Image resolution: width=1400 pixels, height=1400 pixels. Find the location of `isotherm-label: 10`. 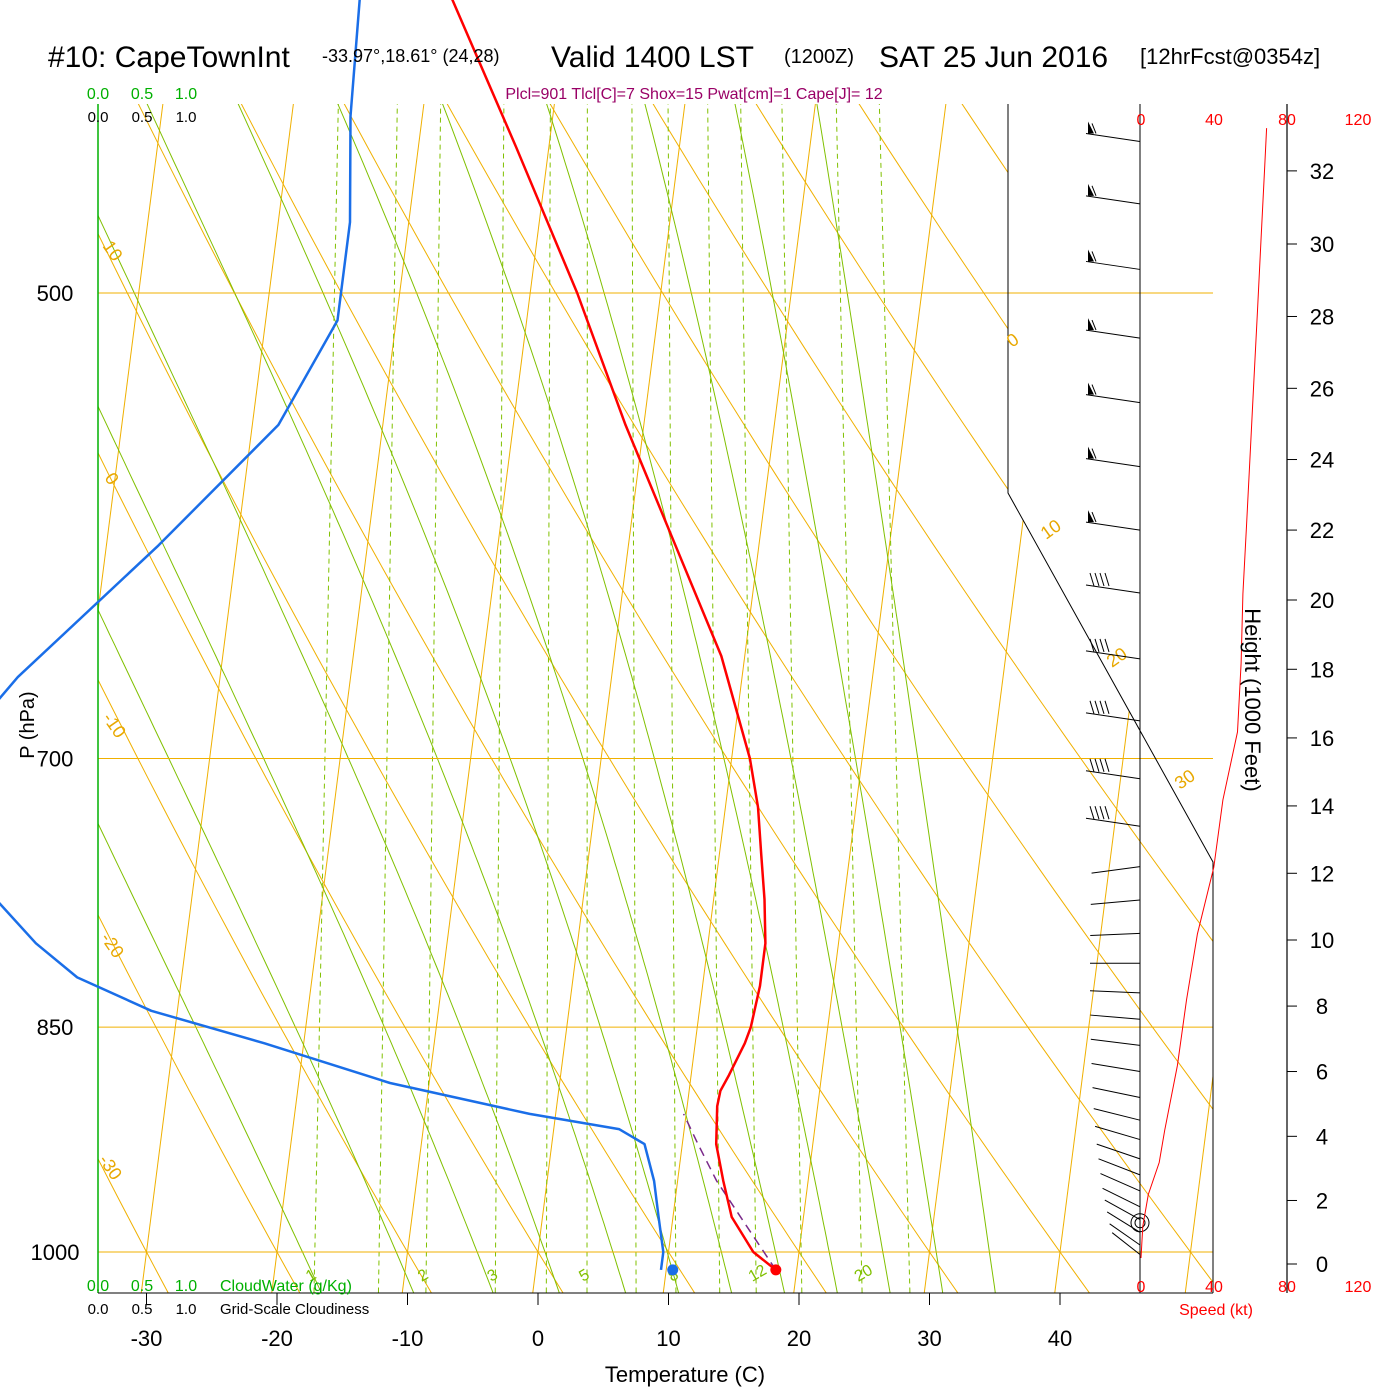

isotherm-label: 10 is located at coordinates (113, 251).